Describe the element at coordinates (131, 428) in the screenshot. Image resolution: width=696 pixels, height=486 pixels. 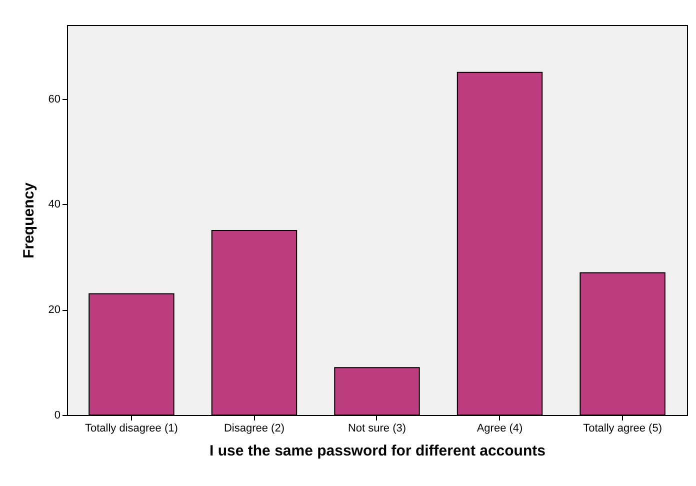
I see `x-tick-label: Totally disagree (1)` at that location.